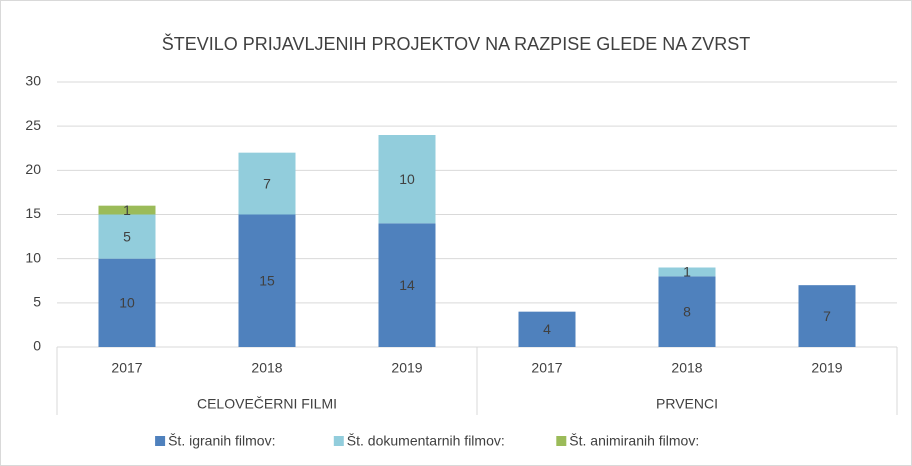  I want to click on y-tick-label: 30, so click(33, 81).